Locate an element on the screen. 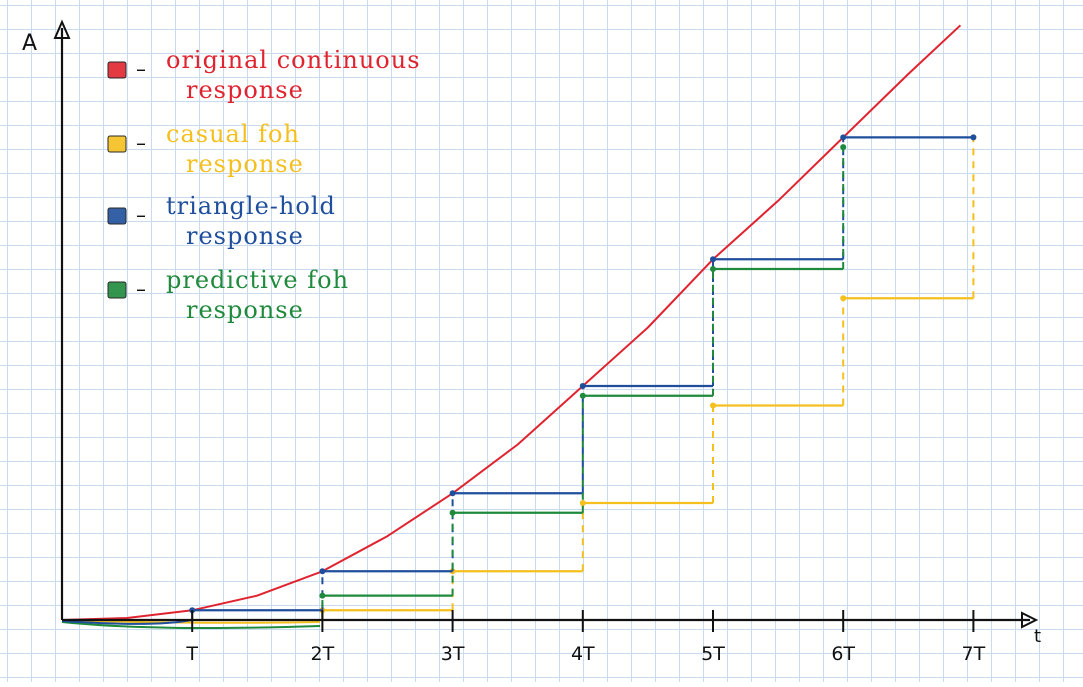 The image size is (1083, 687). x-axis-arrow-icon is located at coordinates (1030, 620).